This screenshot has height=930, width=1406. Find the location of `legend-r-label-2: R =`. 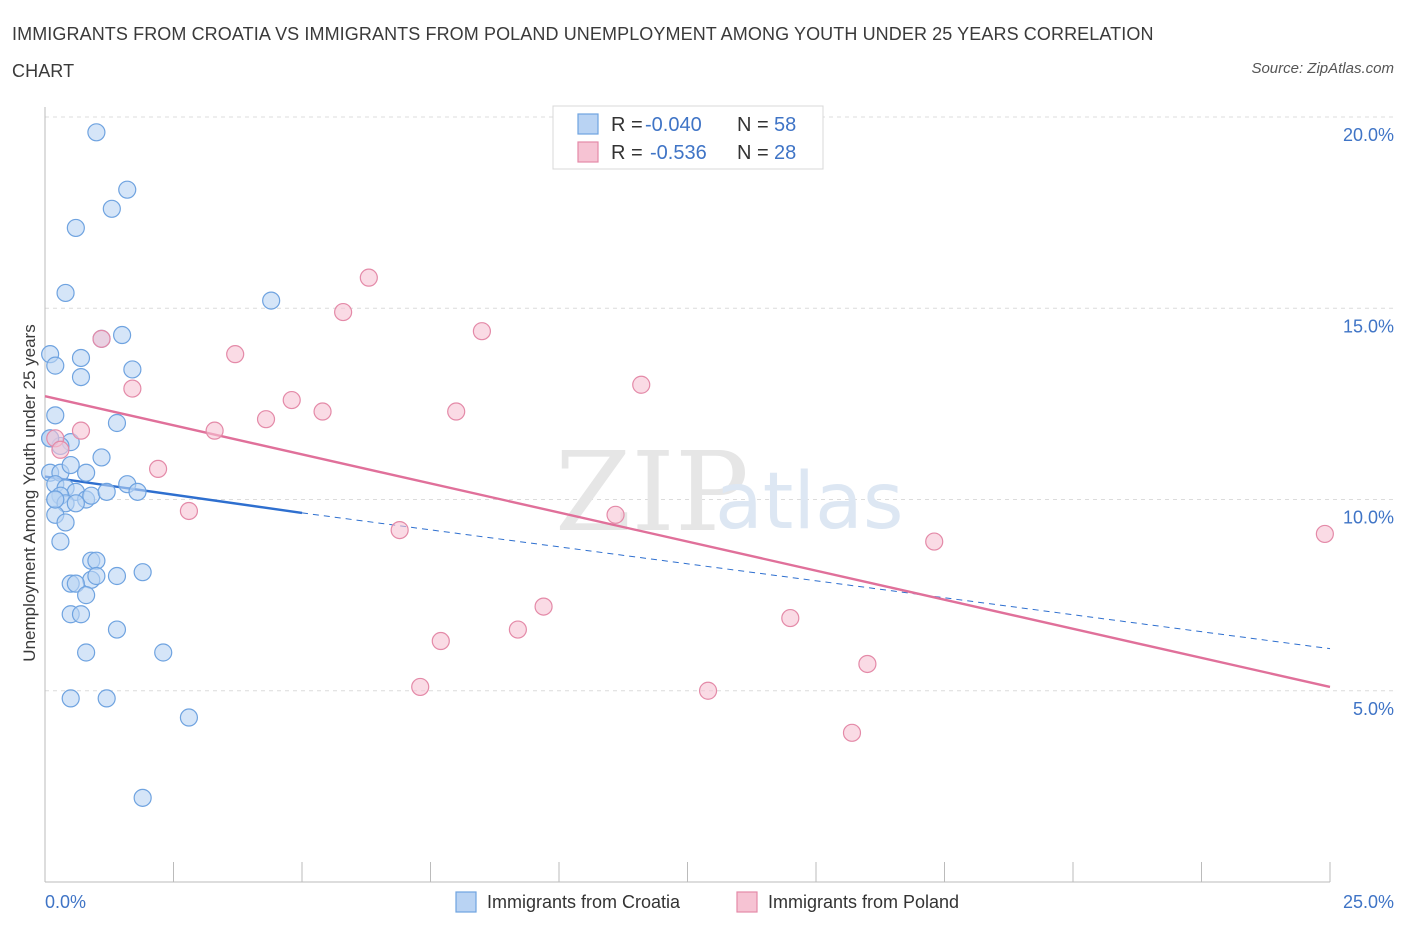

legend-r-label-2: R = is located at coordinates (627, 153).